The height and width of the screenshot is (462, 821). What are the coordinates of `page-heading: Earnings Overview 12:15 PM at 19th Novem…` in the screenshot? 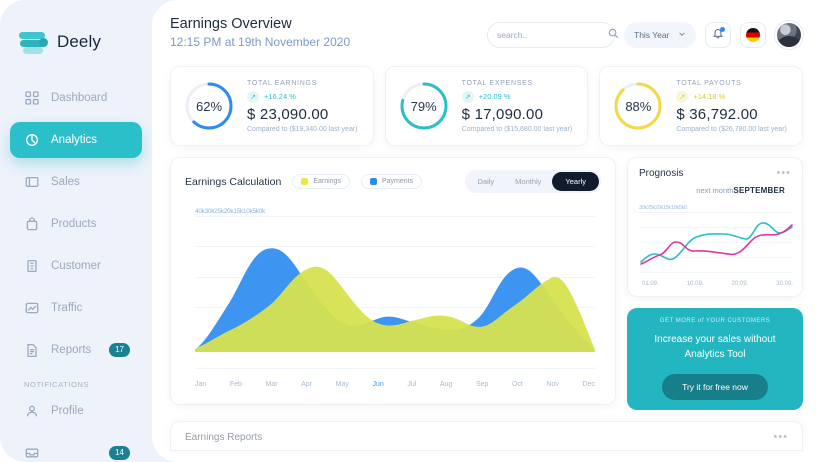 It's located at (260, 32).